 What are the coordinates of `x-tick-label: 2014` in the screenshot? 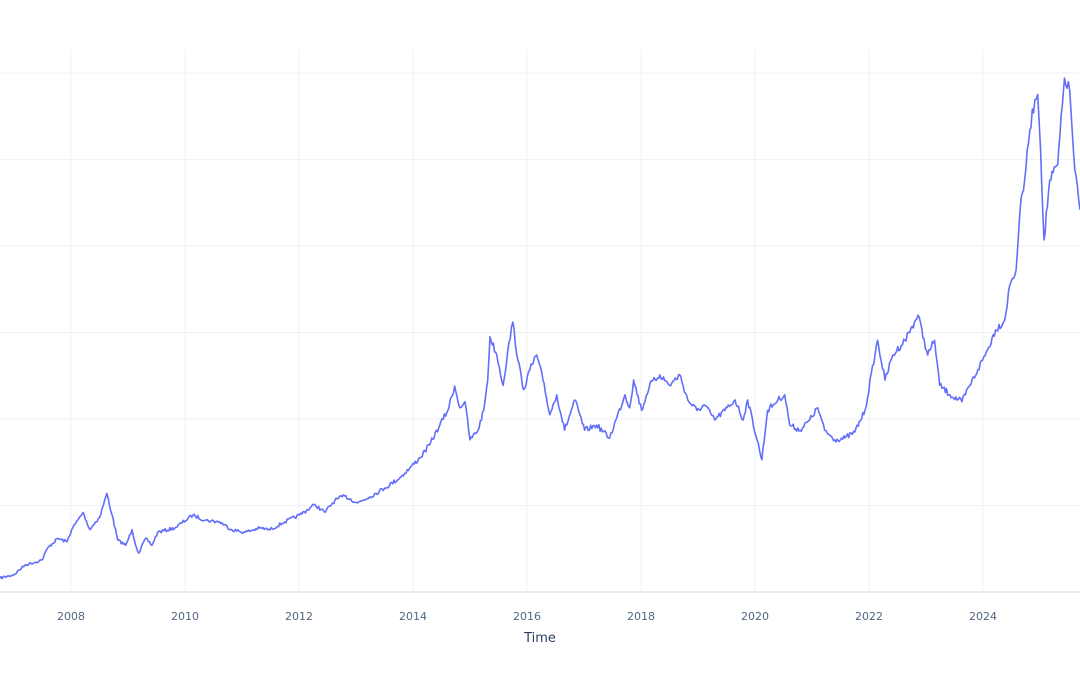 It's located at (413, 616).